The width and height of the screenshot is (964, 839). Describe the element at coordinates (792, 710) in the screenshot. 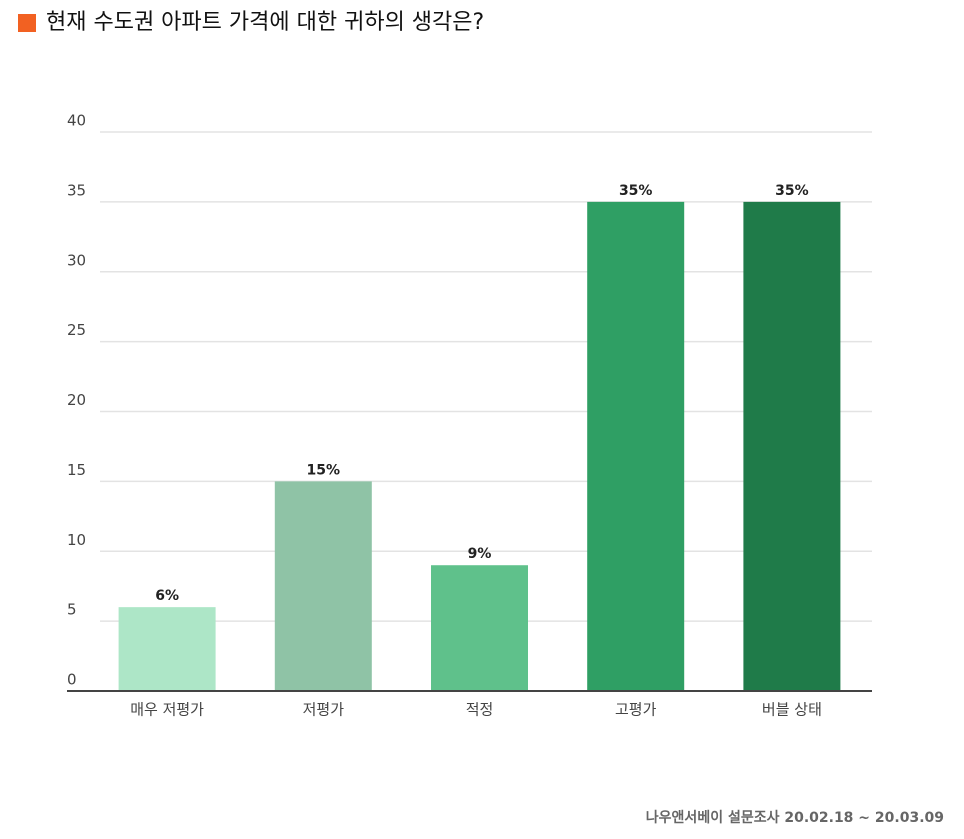

I see `x-tick-label: 버블 상태` at that location.